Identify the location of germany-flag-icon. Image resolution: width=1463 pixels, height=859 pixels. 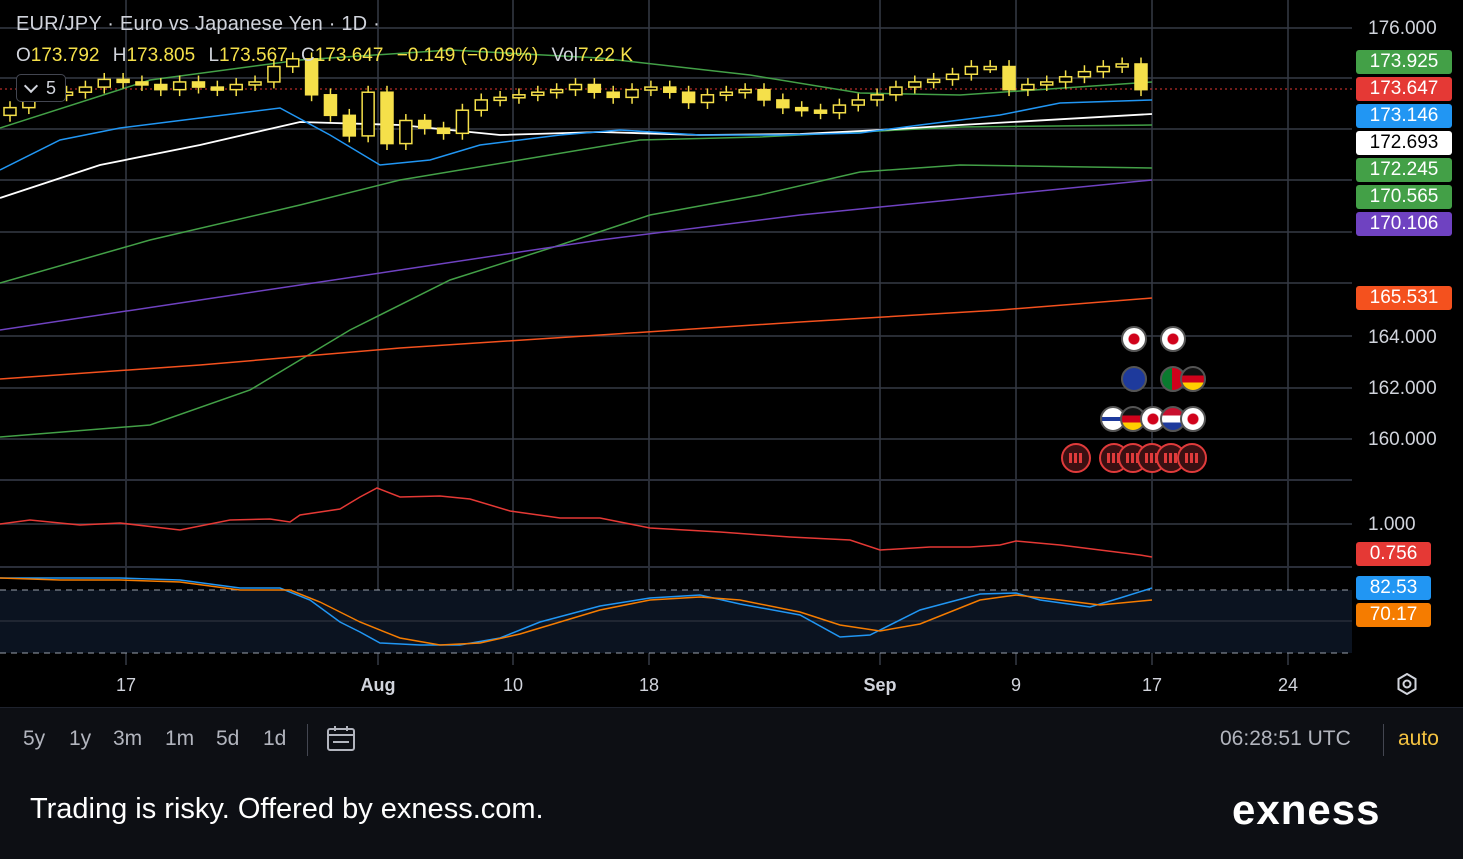
(1193, 379).